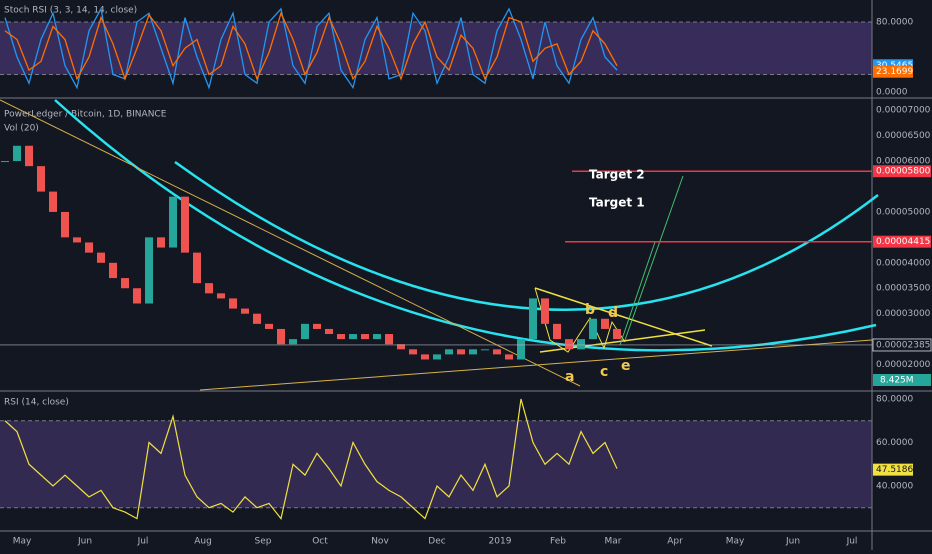 The width and height of the screenshot is (932, 554). What do you see at coordinates (903, 136) in the screenshot?
I see `y-tick-label: 0.00006500` at bounding box center [903, 136].